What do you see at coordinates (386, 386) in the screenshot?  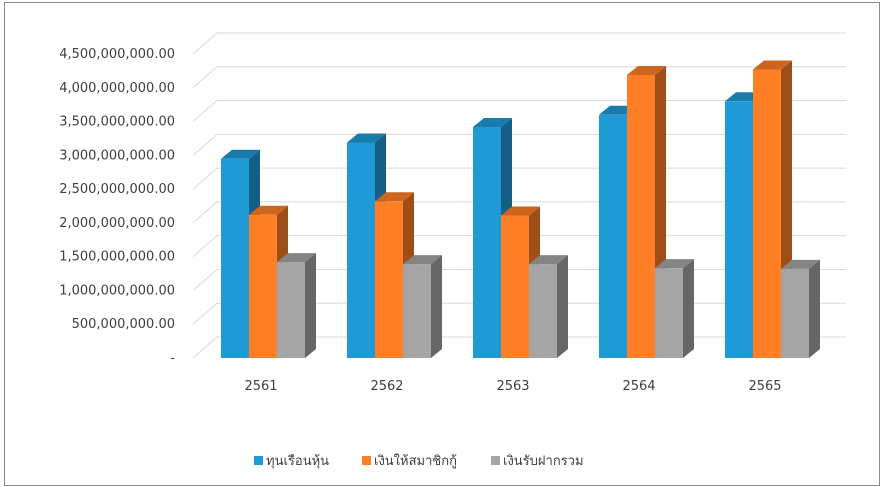 I see `x-tick-label: 2562` at bounding box center [386, 386].